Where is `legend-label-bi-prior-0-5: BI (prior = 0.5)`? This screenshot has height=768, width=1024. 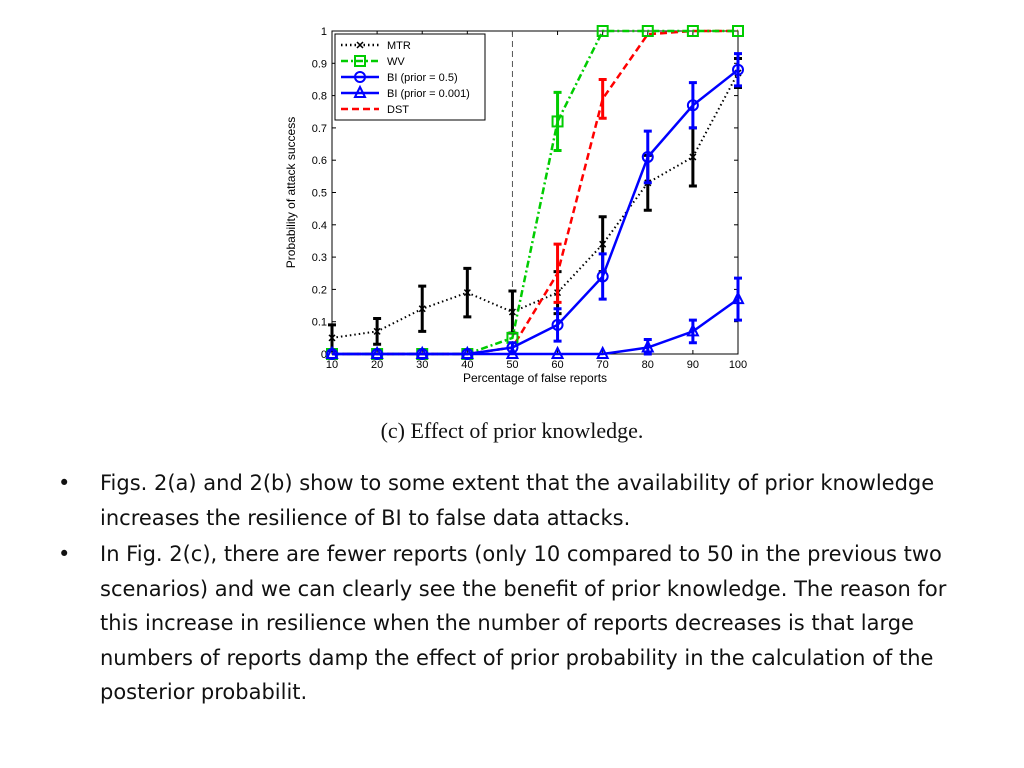
legend-label-bi-prior-0-5: BI (prior = 0.5) is located at coordinates (422, 78).